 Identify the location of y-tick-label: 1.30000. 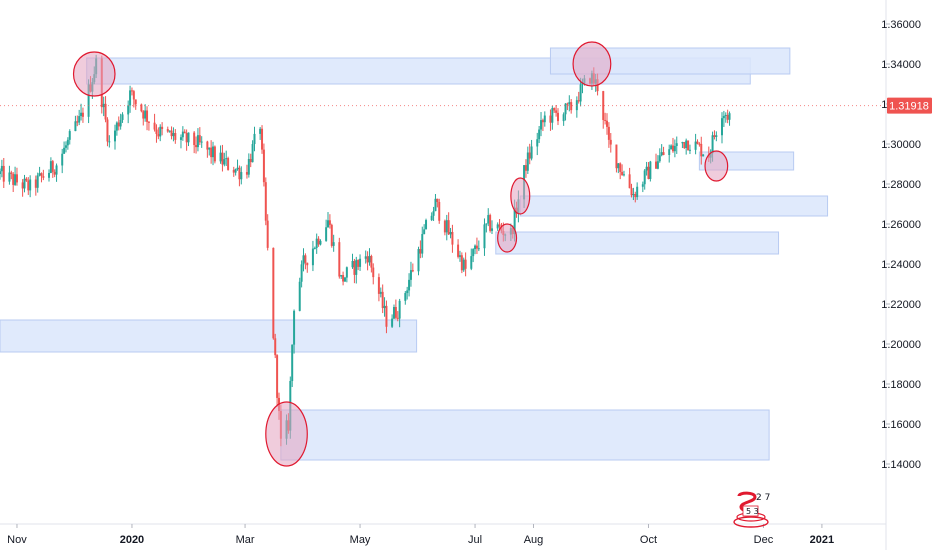
(901, 145).